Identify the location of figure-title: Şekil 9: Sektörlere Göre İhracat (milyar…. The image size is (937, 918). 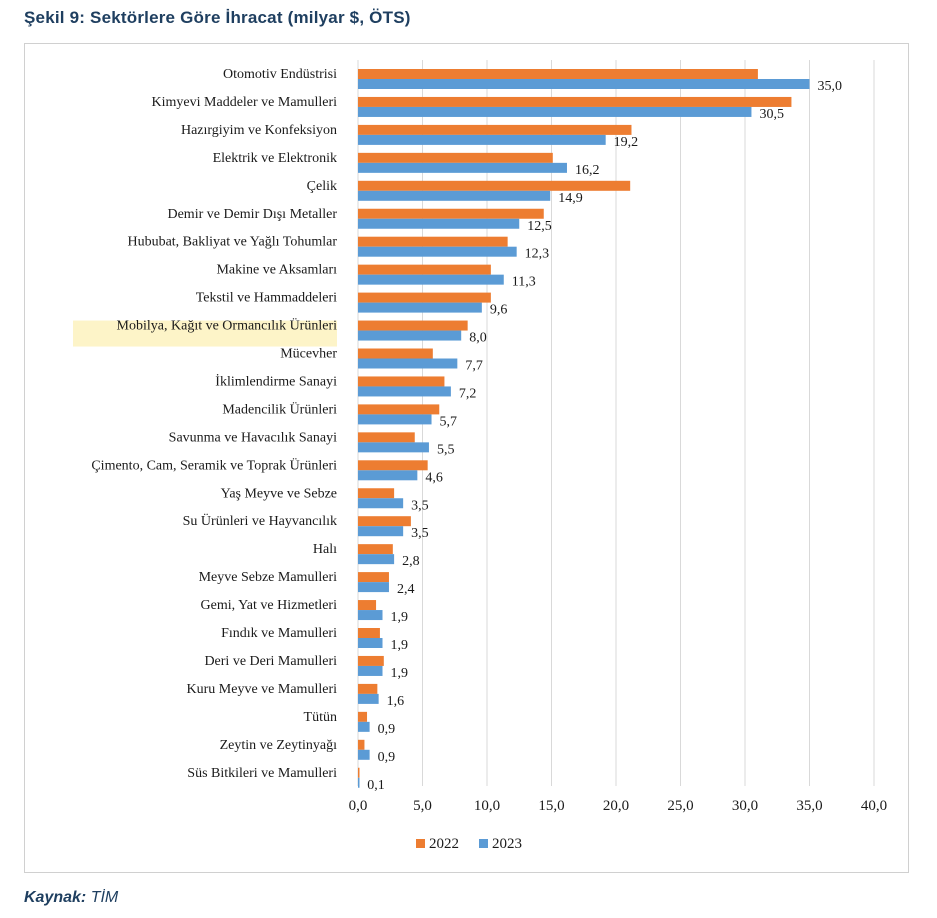
(217, 17).